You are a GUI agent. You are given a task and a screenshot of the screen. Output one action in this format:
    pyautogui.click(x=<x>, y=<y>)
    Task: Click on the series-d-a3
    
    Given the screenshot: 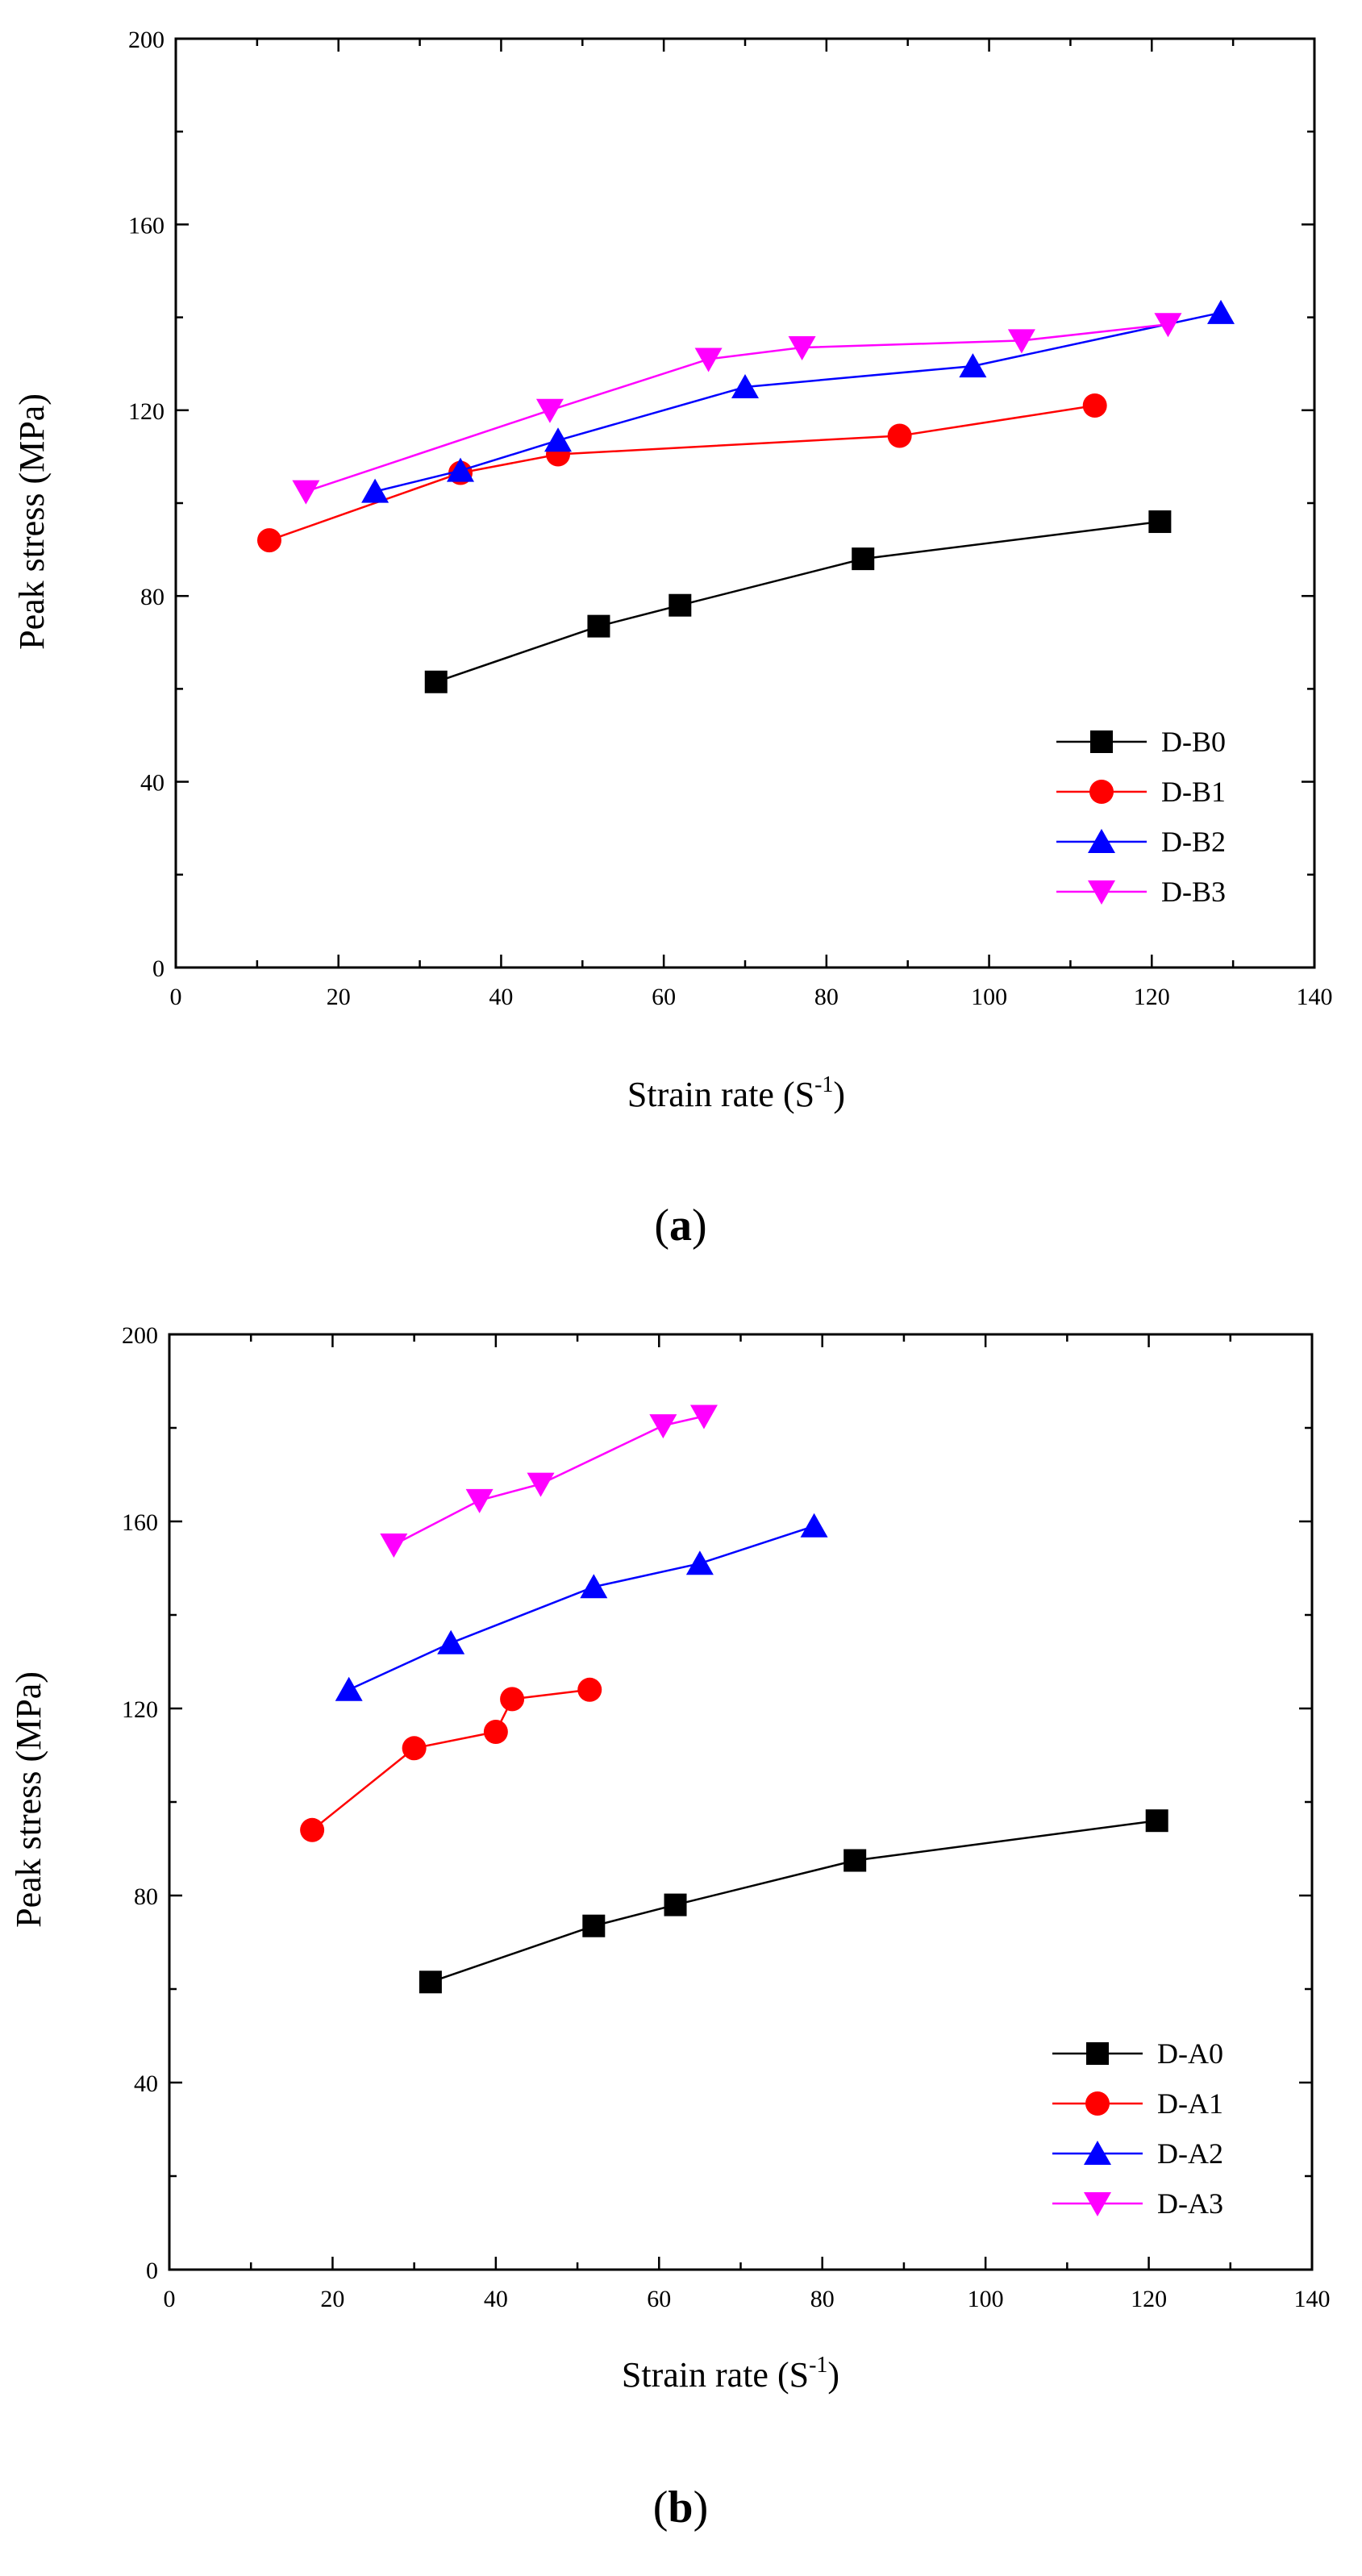 What is the action you would take?
    pyautogui.click(x=549, y=1482)
    